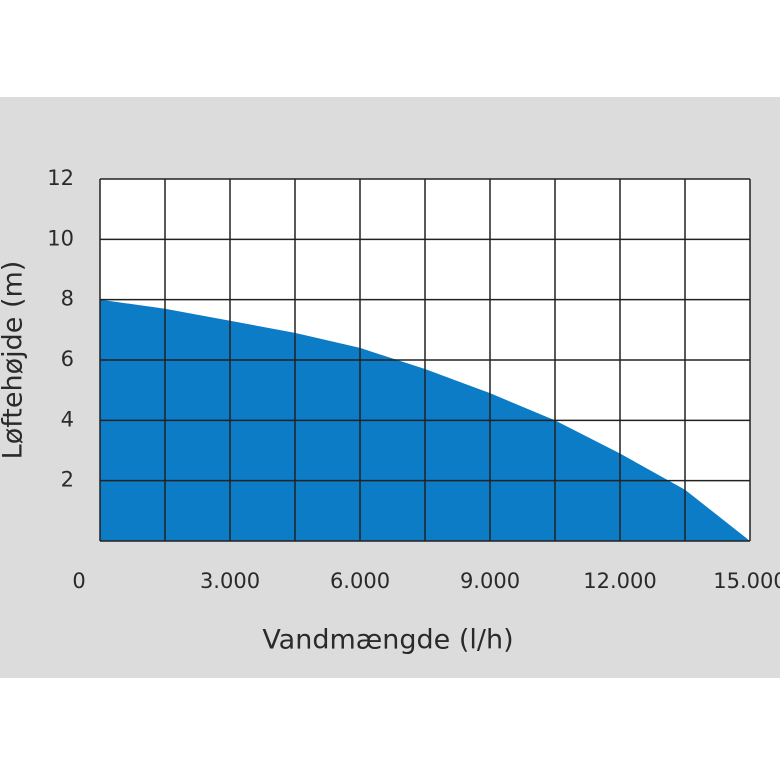 The height and width of the screenshot is (781, 780). Describe the element at coordinates (230, 581) in the screenshot. I see `x-tick-label: 3.000` at that location.